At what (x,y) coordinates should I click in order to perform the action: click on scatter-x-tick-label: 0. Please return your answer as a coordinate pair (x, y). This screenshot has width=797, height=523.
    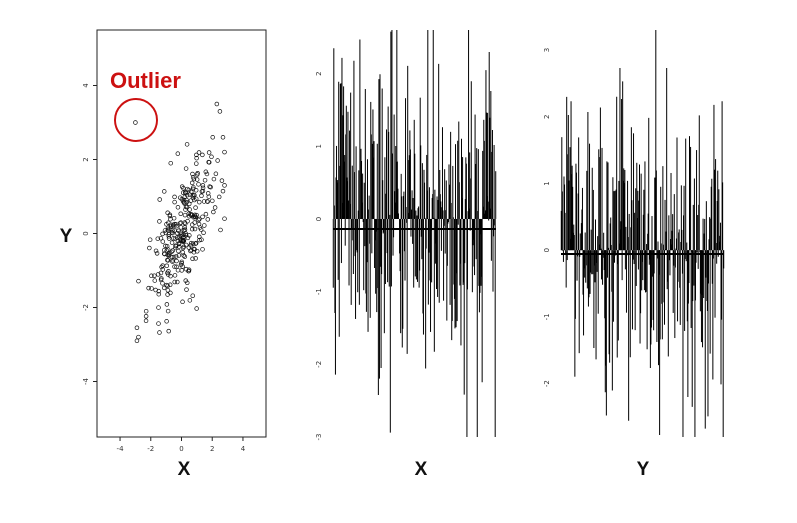
    Looking at the image, I should click on (181, 449).